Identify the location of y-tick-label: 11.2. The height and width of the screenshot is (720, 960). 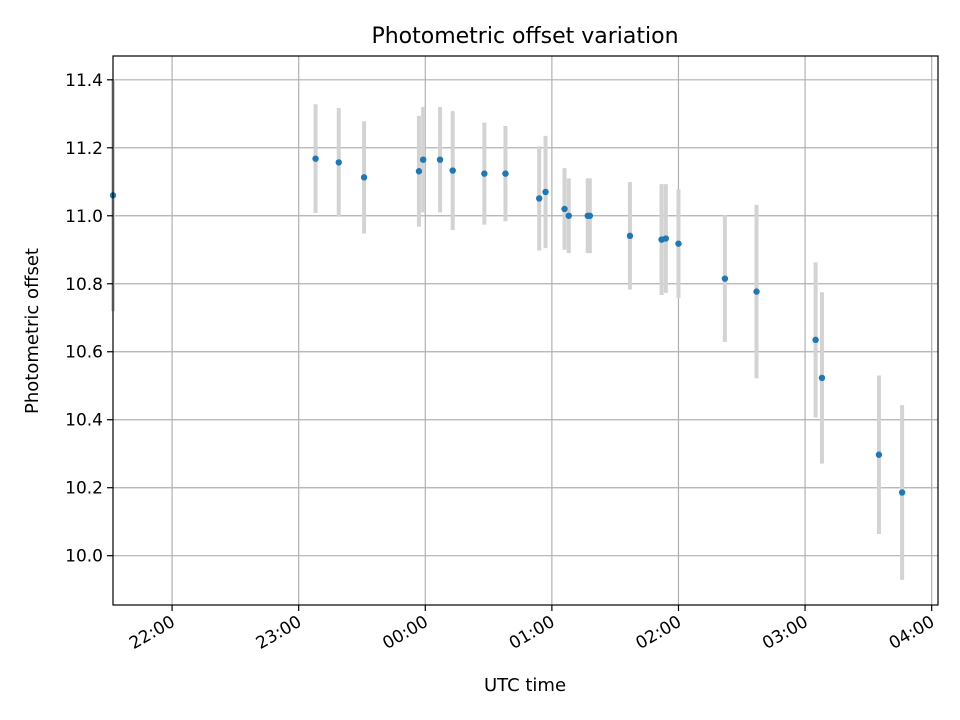
(84, 149).